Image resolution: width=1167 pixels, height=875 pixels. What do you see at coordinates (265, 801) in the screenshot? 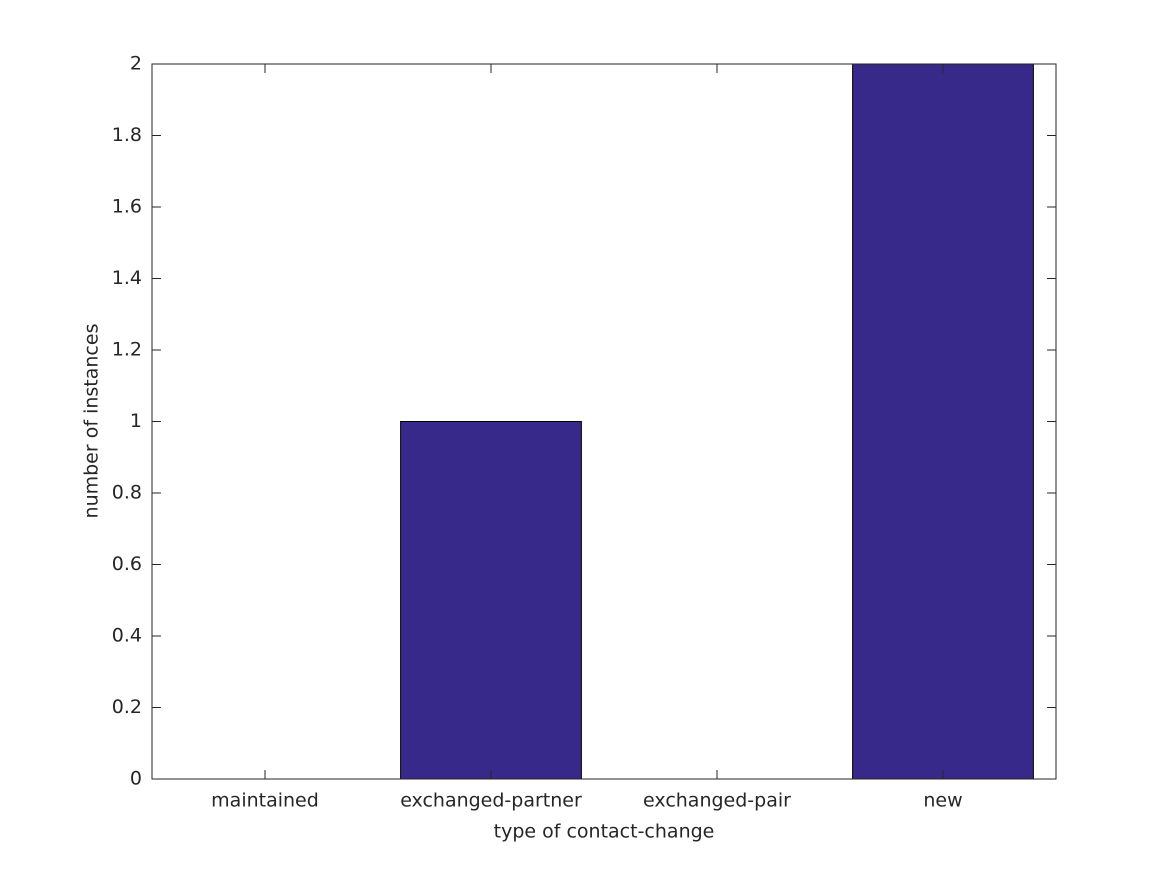
I see `x-tick-label: maintained` at bounding box center [265, 801].